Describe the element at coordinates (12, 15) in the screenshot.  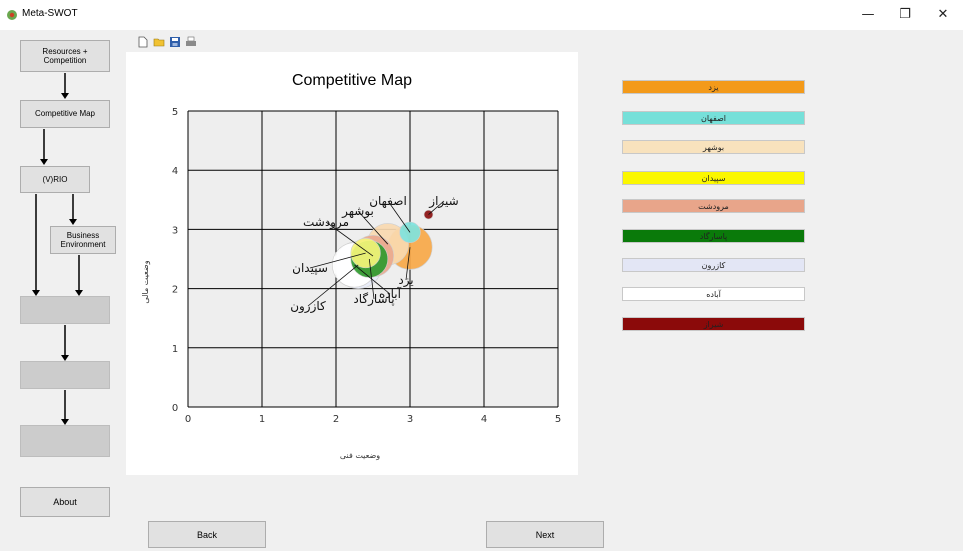
I see `app-icon` at that location.